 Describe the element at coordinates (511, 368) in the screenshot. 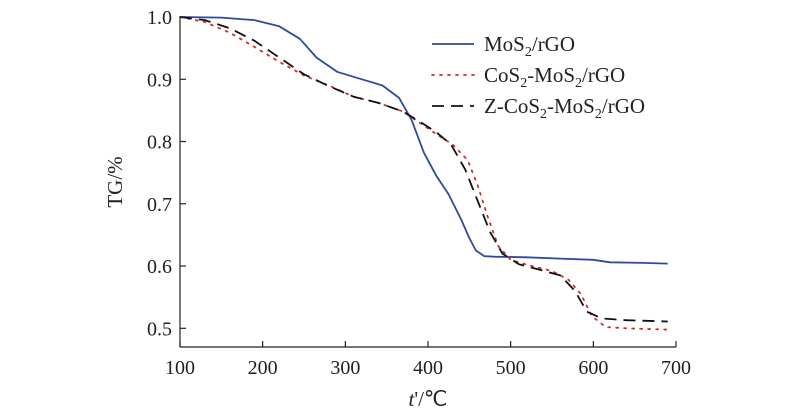

I see `x-tick-label: 500` at that location.